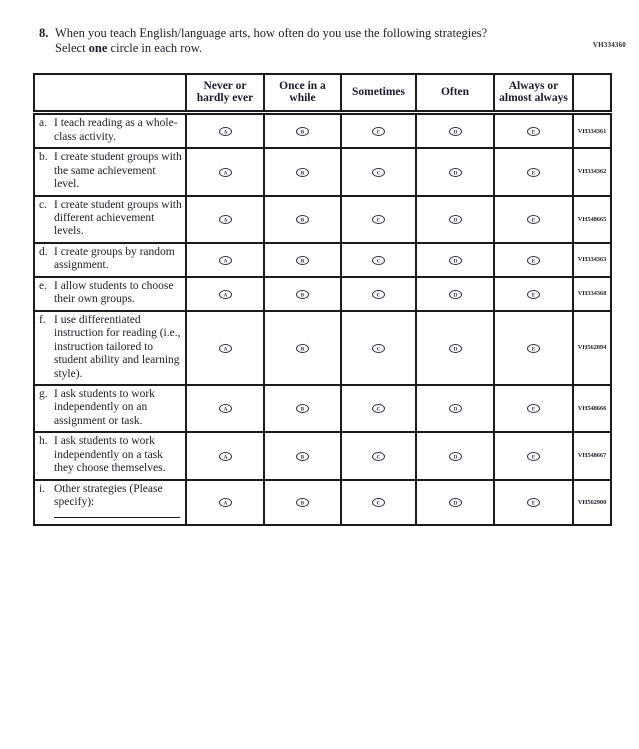 The height and width of the screenshot is (749, 639). What do you see at coordinates (592, 130) in the screenshot?
I see `row-code: VH334361` at bounding box center [592, 130].